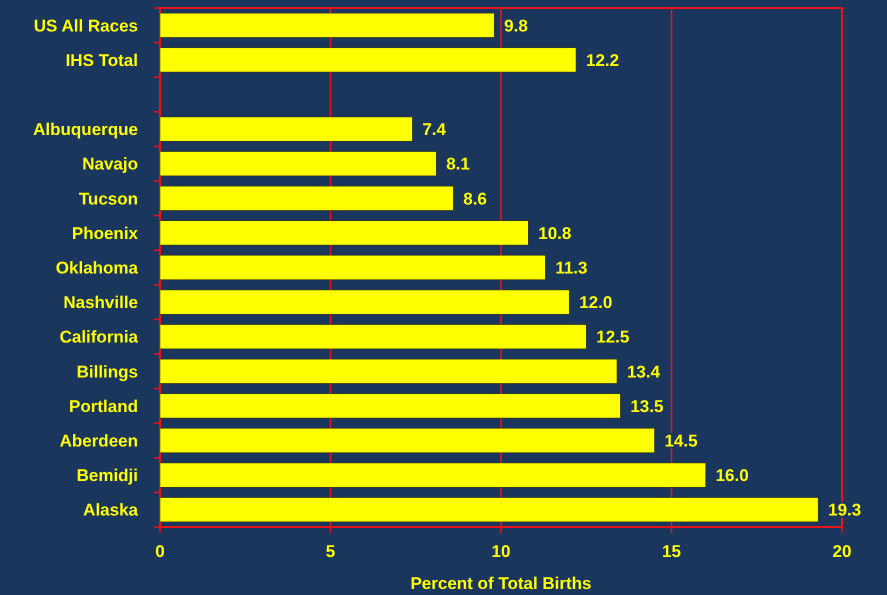 The height and width of the screenshot is (595, 887). I want to click on y-tick-label: Portland, so click(103, 406).